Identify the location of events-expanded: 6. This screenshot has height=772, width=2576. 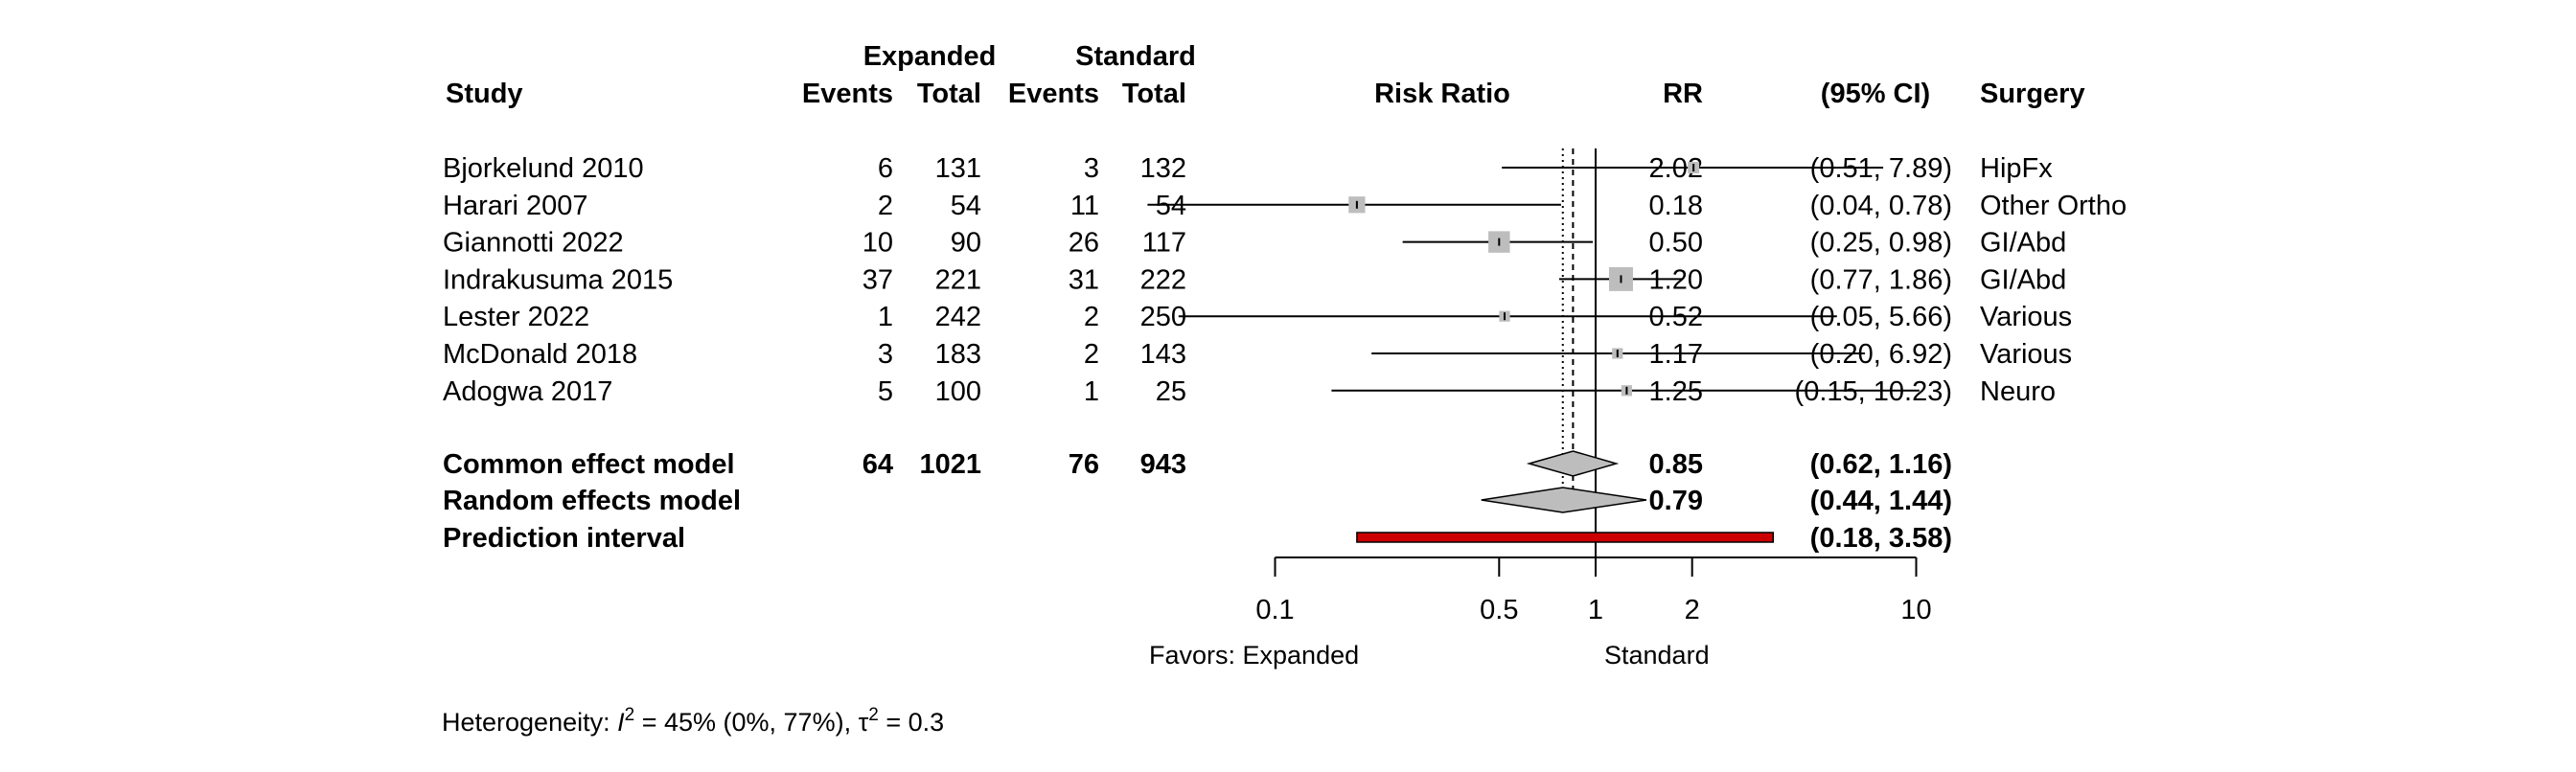
(885, 168).